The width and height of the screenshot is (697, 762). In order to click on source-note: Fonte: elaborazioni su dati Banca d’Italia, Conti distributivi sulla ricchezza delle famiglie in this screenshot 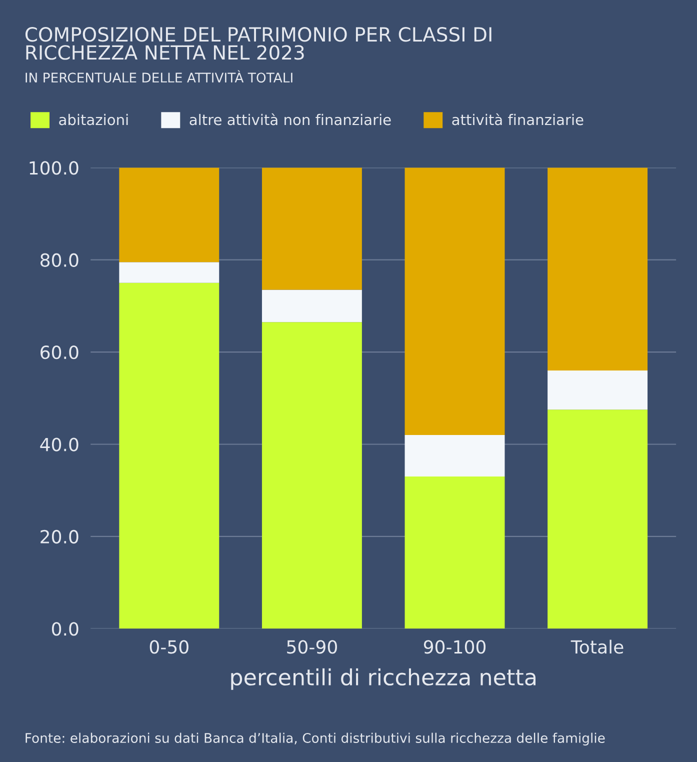, I will do `click(315, 739)`.